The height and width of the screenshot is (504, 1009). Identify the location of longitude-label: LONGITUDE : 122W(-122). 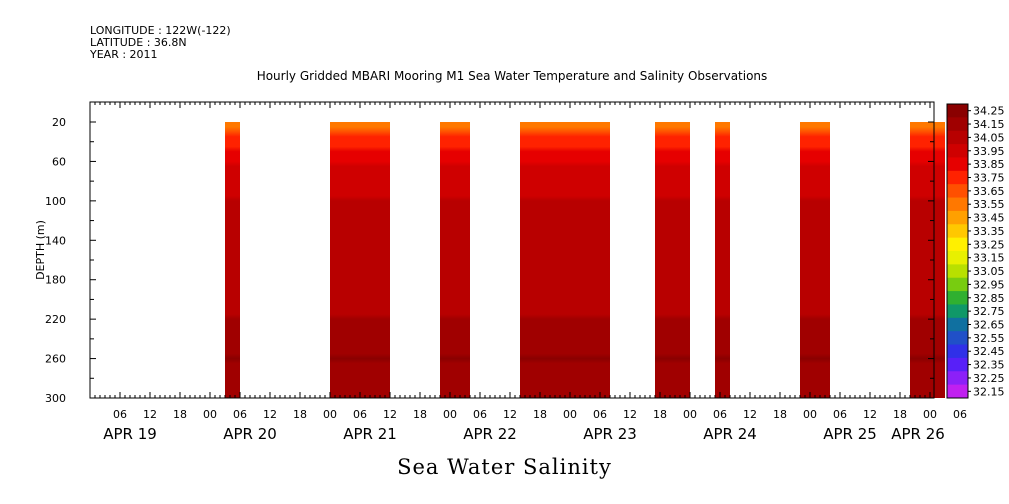
(160, 30).